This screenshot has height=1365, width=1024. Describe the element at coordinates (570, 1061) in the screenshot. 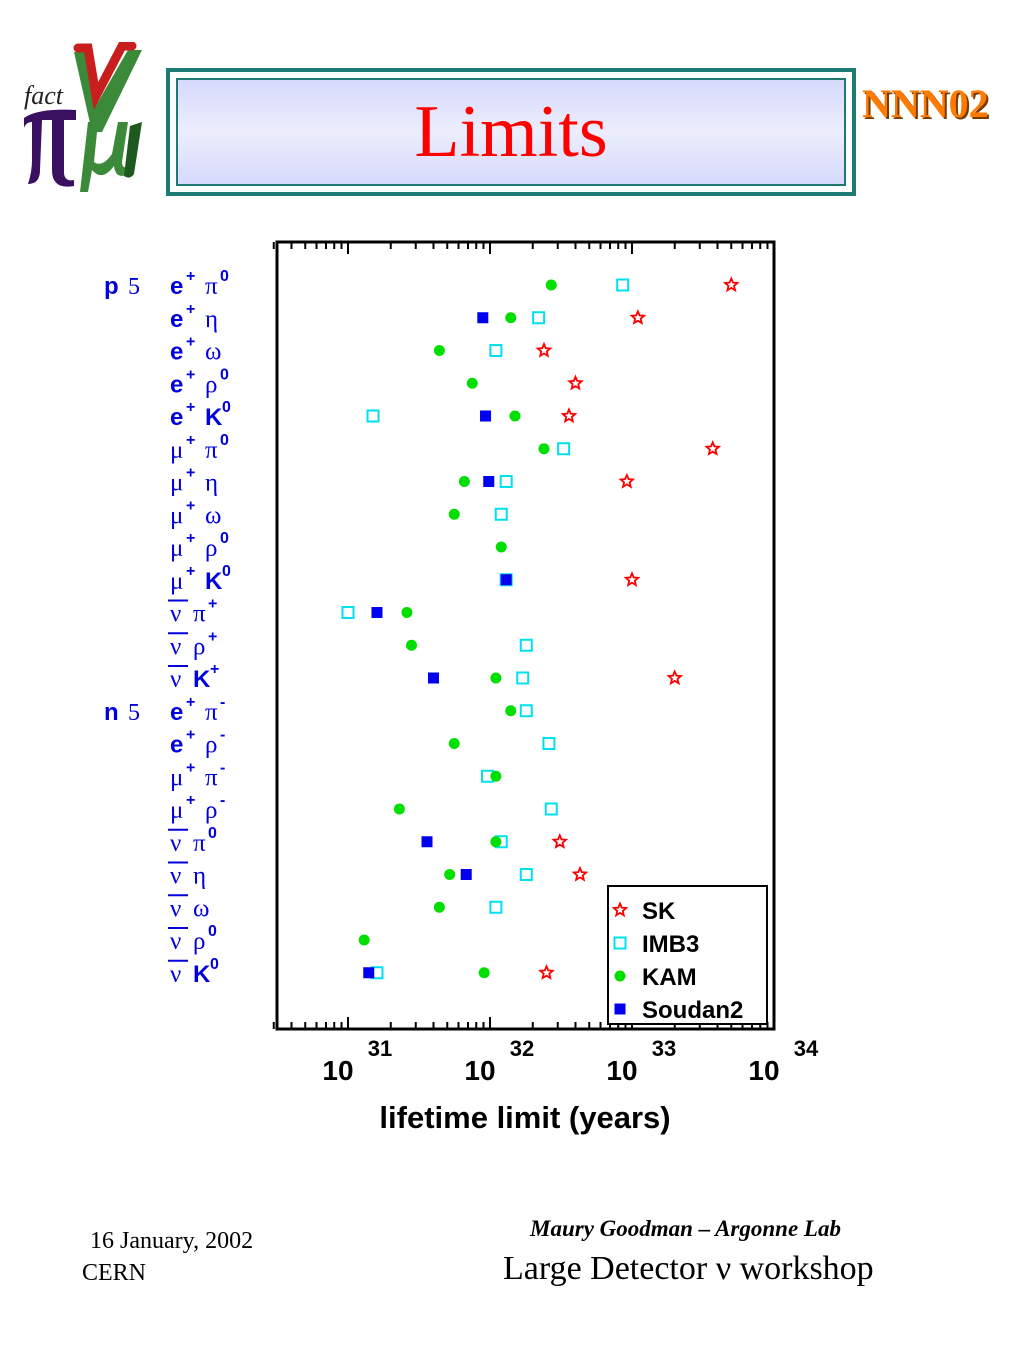

I see `x-tick-labels: 10 31 10 32 10 33 10 34` at that location.